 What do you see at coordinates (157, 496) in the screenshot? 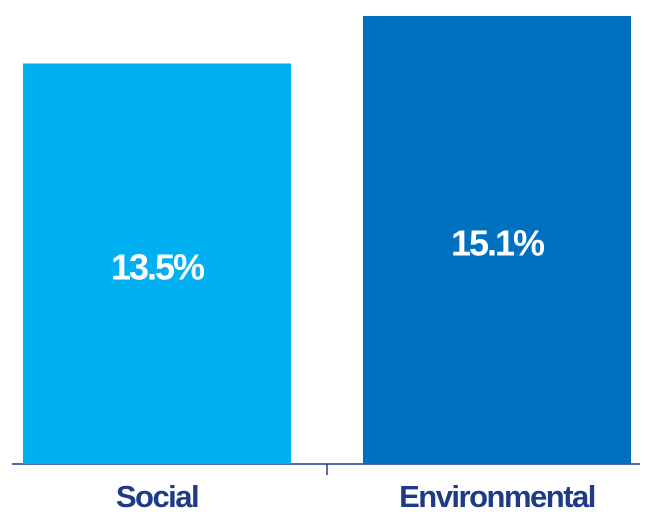
I see `x-tick-label: Social` at bounding box center [157, 496].